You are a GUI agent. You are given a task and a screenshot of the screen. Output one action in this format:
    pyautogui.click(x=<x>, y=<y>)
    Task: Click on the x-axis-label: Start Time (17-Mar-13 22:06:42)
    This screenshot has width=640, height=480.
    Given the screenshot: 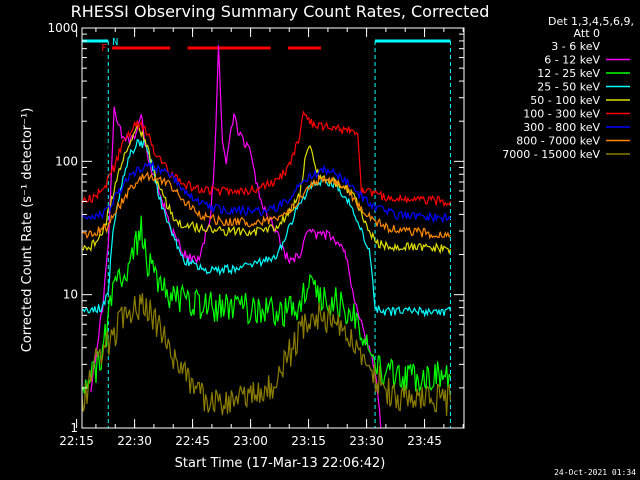 What is the action you would take?
    pyautogui.click(x=280, y=463)
    